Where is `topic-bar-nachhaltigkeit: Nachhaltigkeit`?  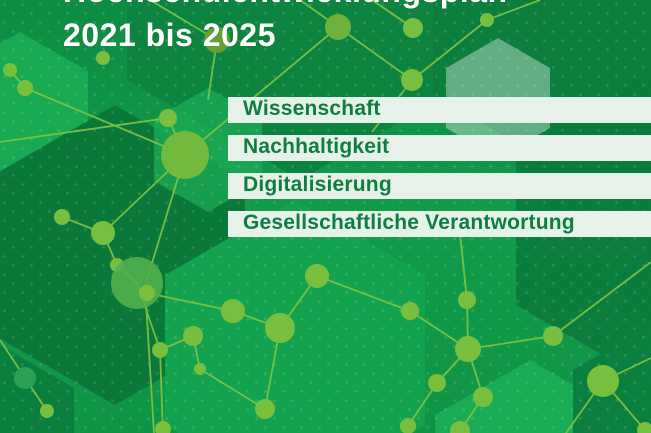 topic-bar-nachhaltigkeit: Nachhaltigkeit is located at coordinates (439, 148).